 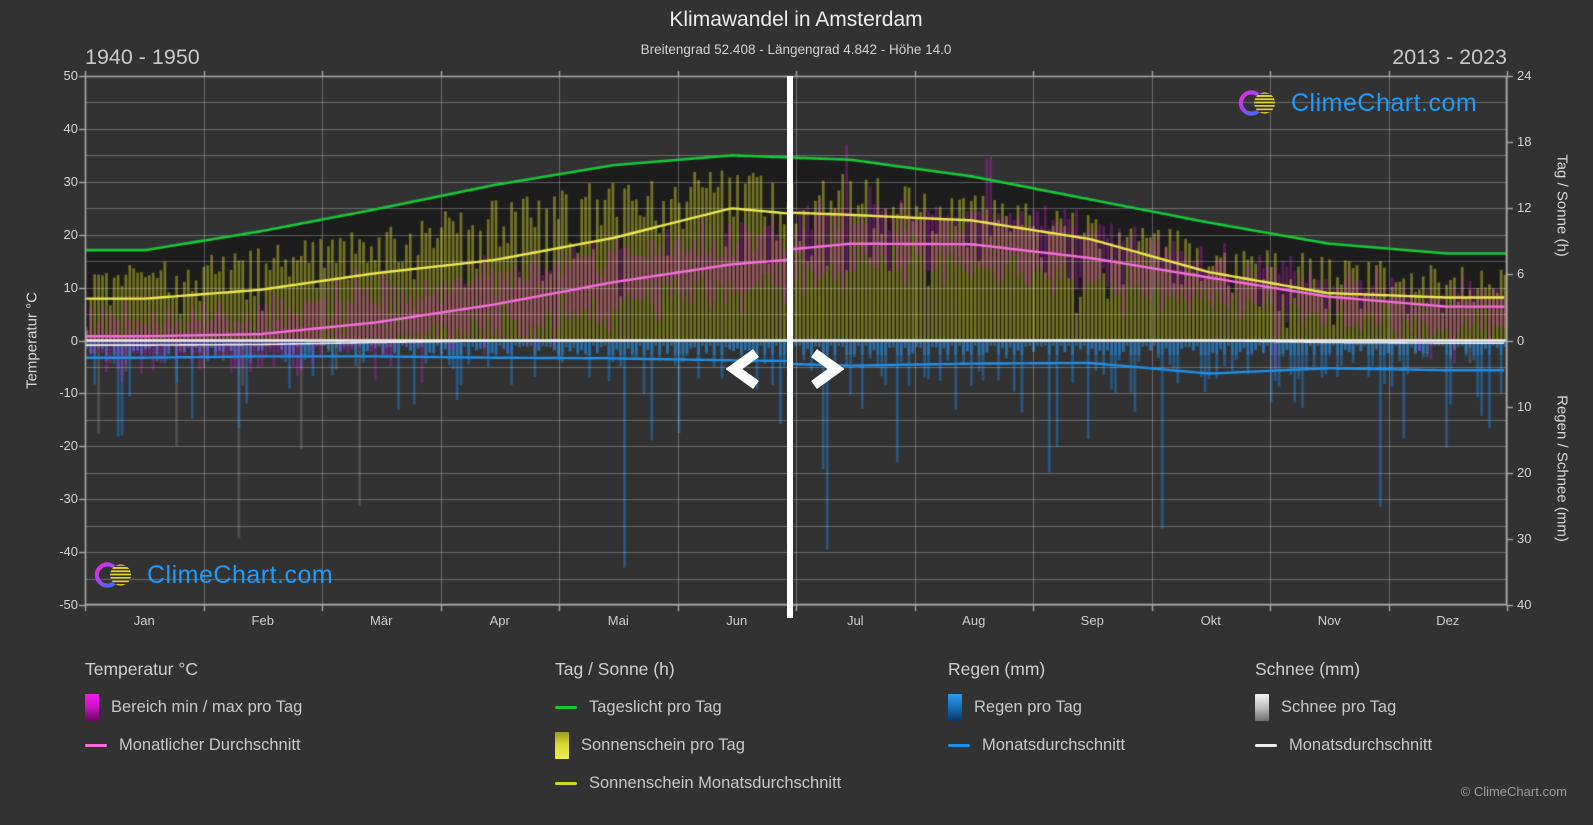 What do you see at coordinates (715, 782) in the screenshot?
I see `legend-item-label: Sonnenschein Monatsdurchschnitt` at bounding box center [715, 782].